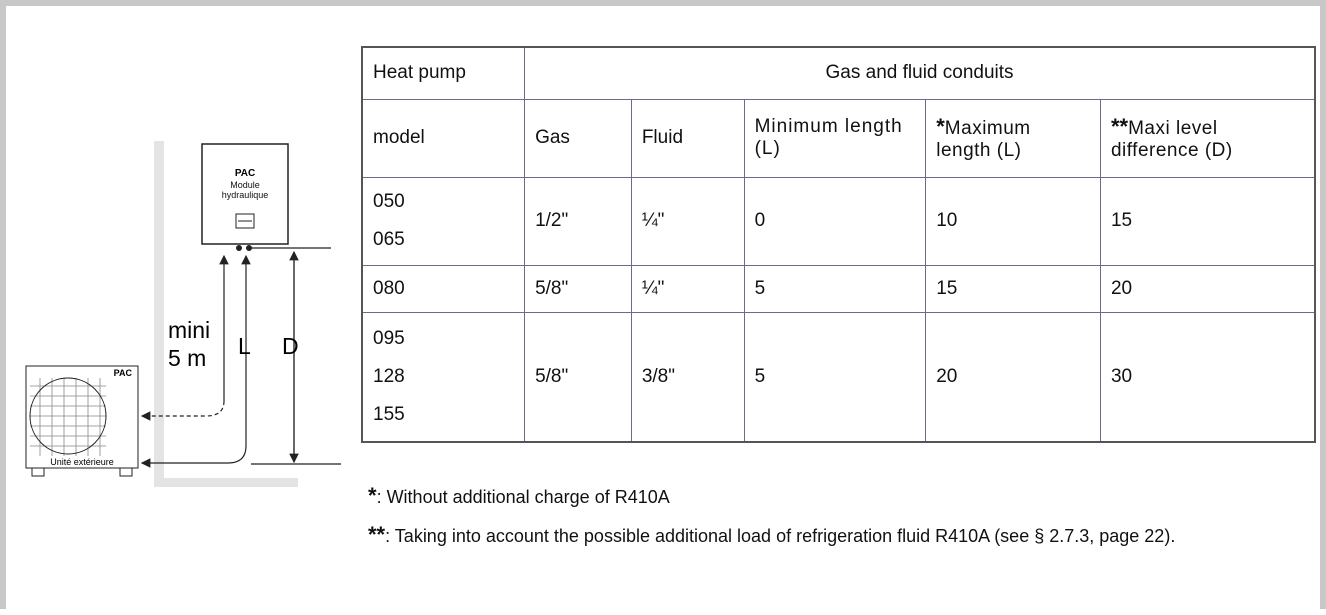  I want to click on indoor-unit, so click(245, 194).